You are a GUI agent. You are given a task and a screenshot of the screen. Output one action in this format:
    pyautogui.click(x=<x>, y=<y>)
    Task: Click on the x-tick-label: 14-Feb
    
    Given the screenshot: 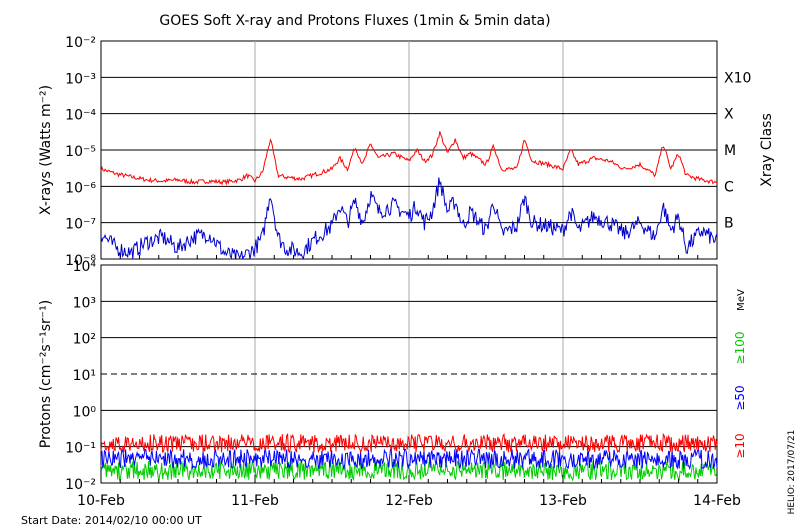 What is the action you would take?
    pyautogui.click(x=717, y=501)
    